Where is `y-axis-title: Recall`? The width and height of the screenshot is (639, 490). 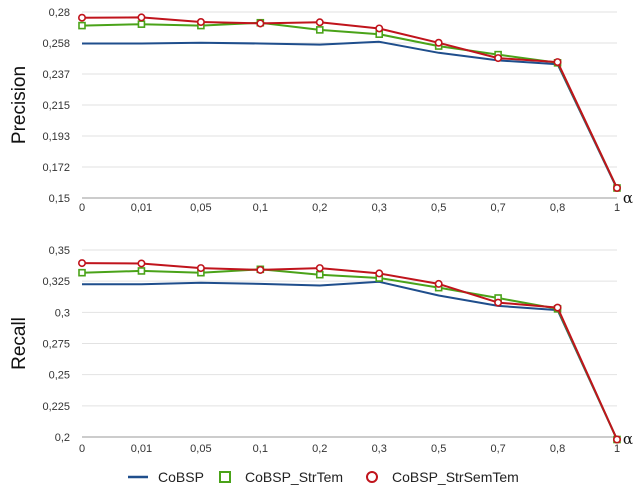 y-axis-title: Recall is located at coordinates (19, 343).